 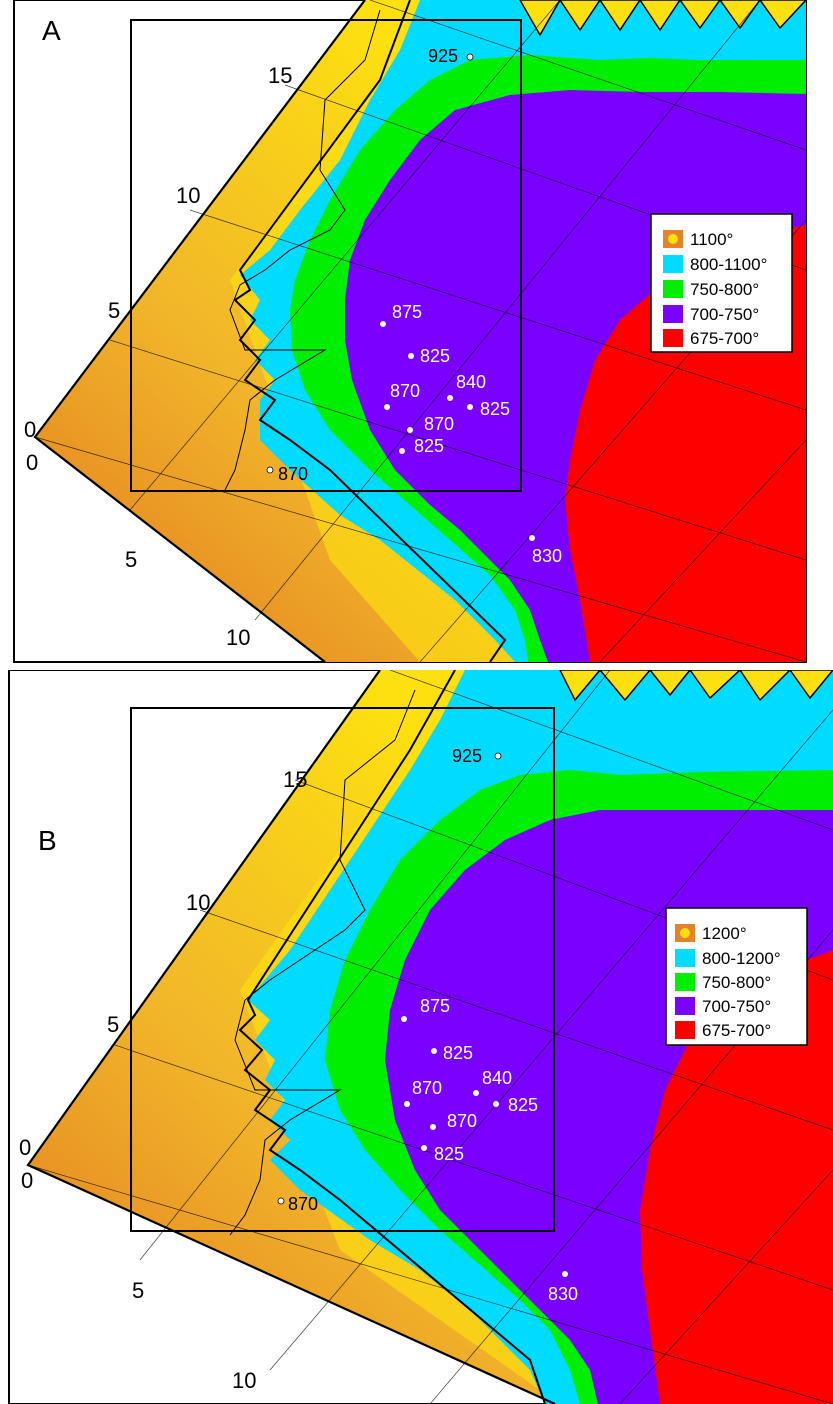 What do you see at coordinates (427, 1025) in the screenshot?
I see `panel-b-points: 925 875 825 870 840 825 870 825 870 830` at bounding box center [427, 1025].